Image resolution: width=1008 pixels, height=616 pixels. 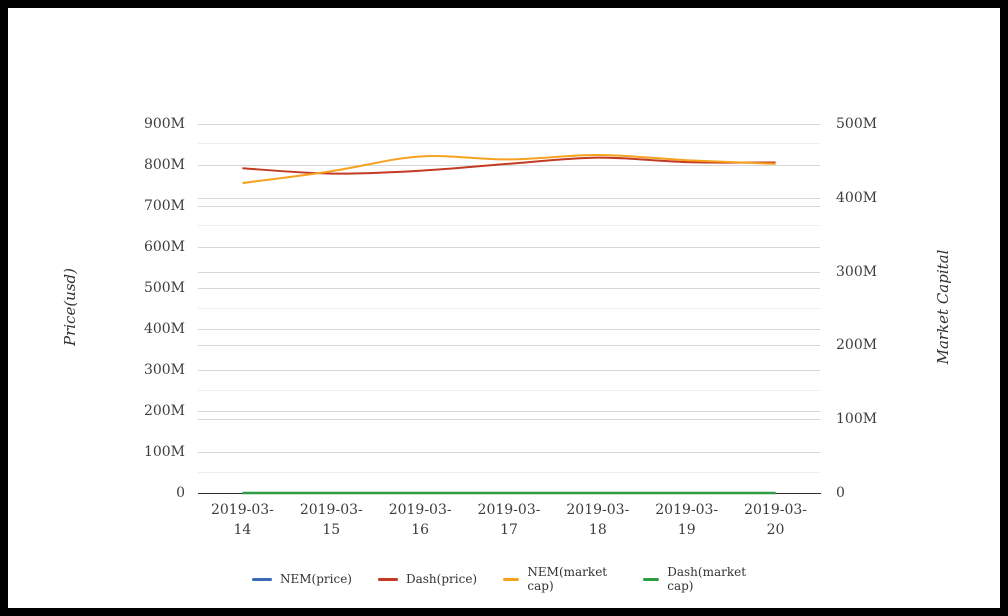 I want to click on left-axis-tick-label: 600M, so click(x=164, y=247).